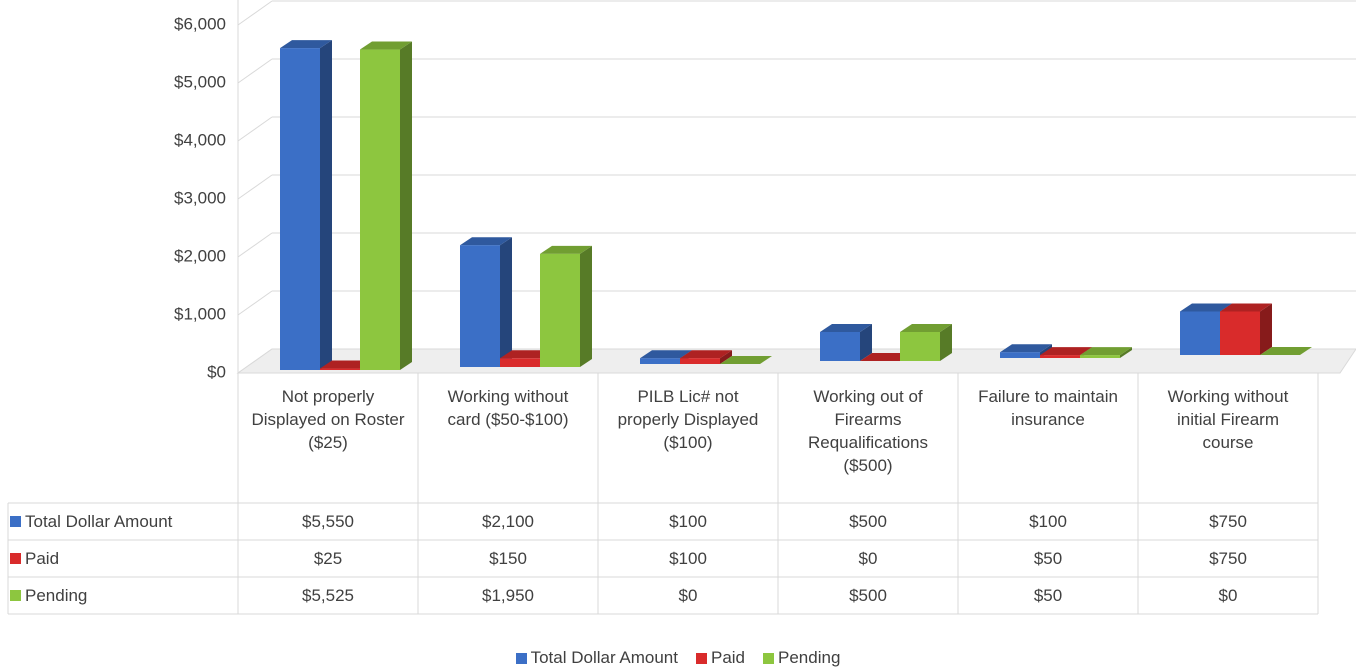 The image size is (1356, 671). Describe the element at coordinates (508, 521) in the screenshot. I see `table-value: $2,100` at that location.